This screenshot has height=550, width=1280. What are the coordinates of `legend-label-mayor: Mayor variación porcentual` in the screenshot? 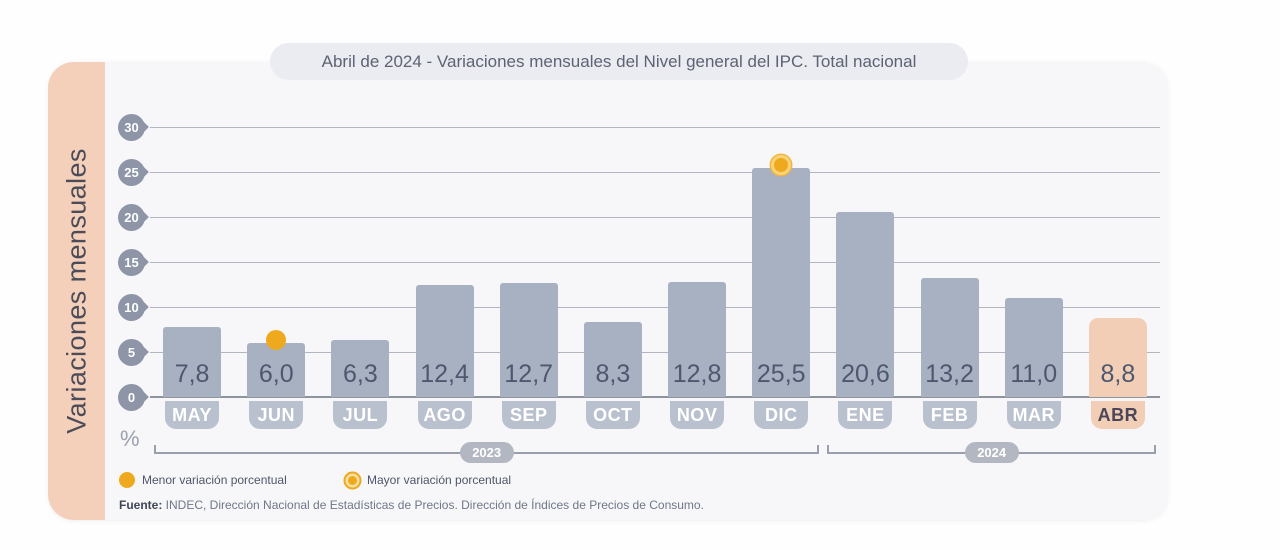 It's located at (439, 480).